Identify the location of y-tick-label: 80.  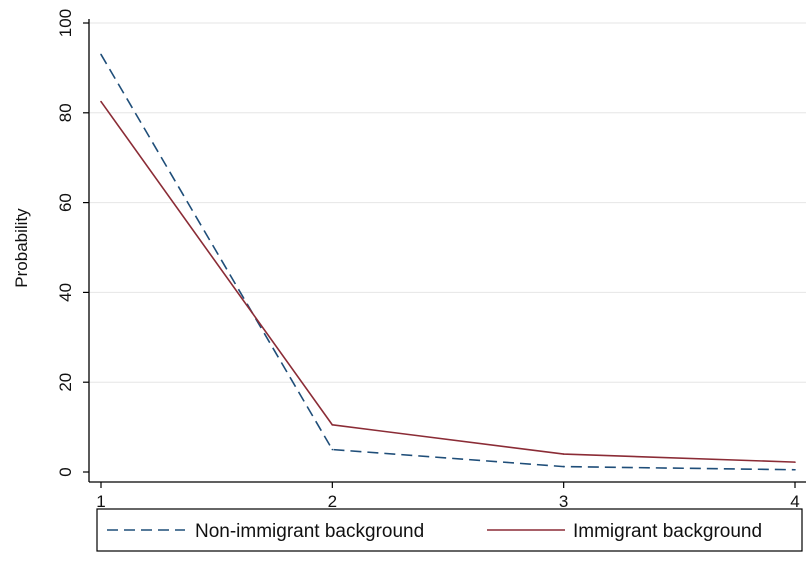
(65, 112).